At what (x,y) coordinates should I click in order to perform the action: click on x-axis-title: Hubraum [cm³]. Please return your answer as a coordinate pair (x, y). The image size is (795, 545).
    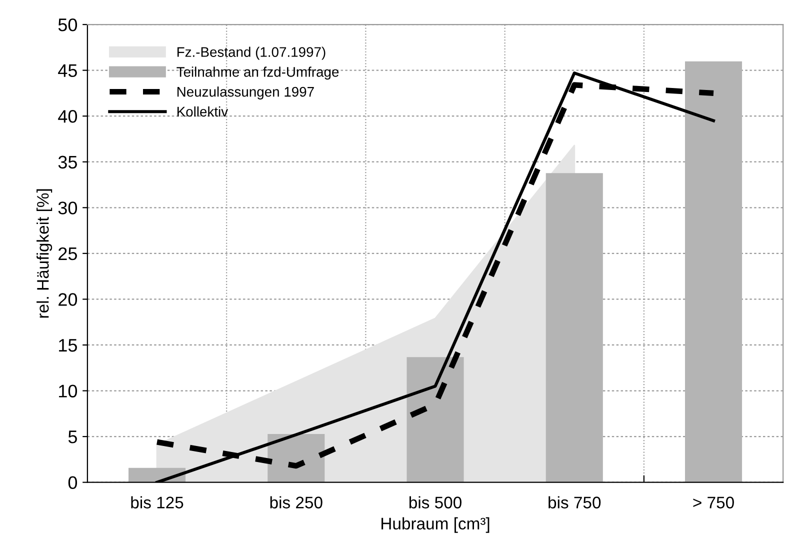
    Looking at the image, I should click on (436, 525).